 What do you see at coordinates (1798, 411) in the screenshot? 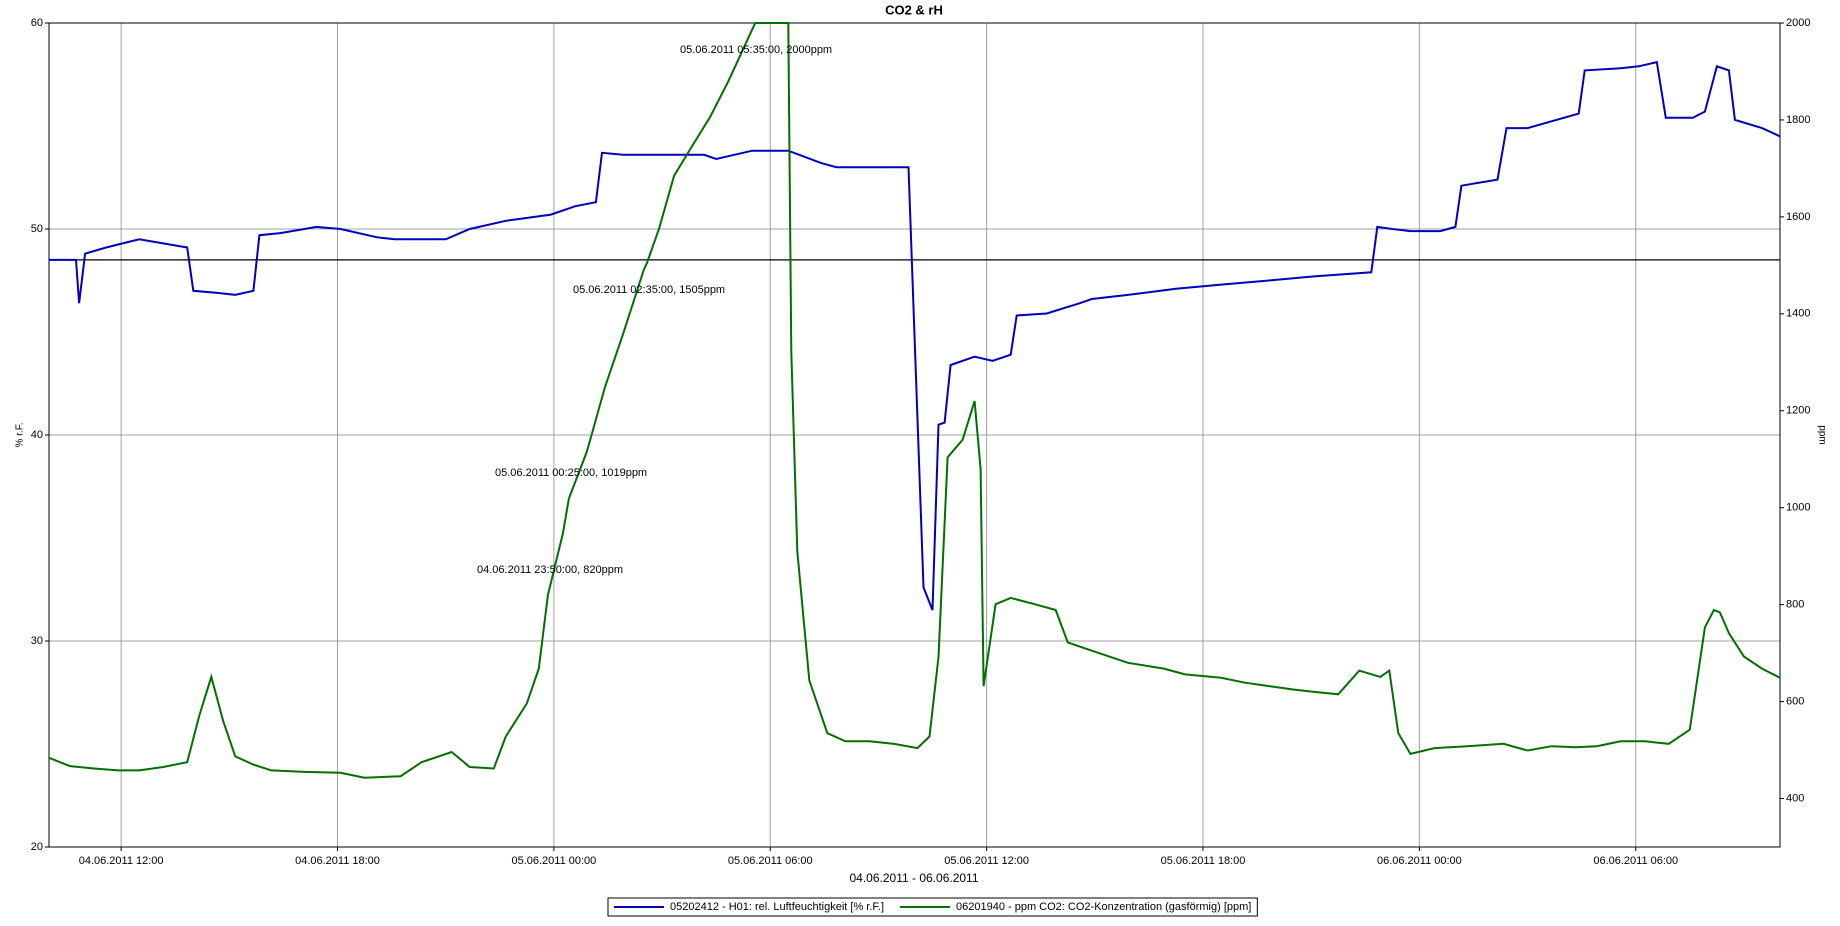
I see `y2-tick-label: 1200` at bounding box center [1798, 411].